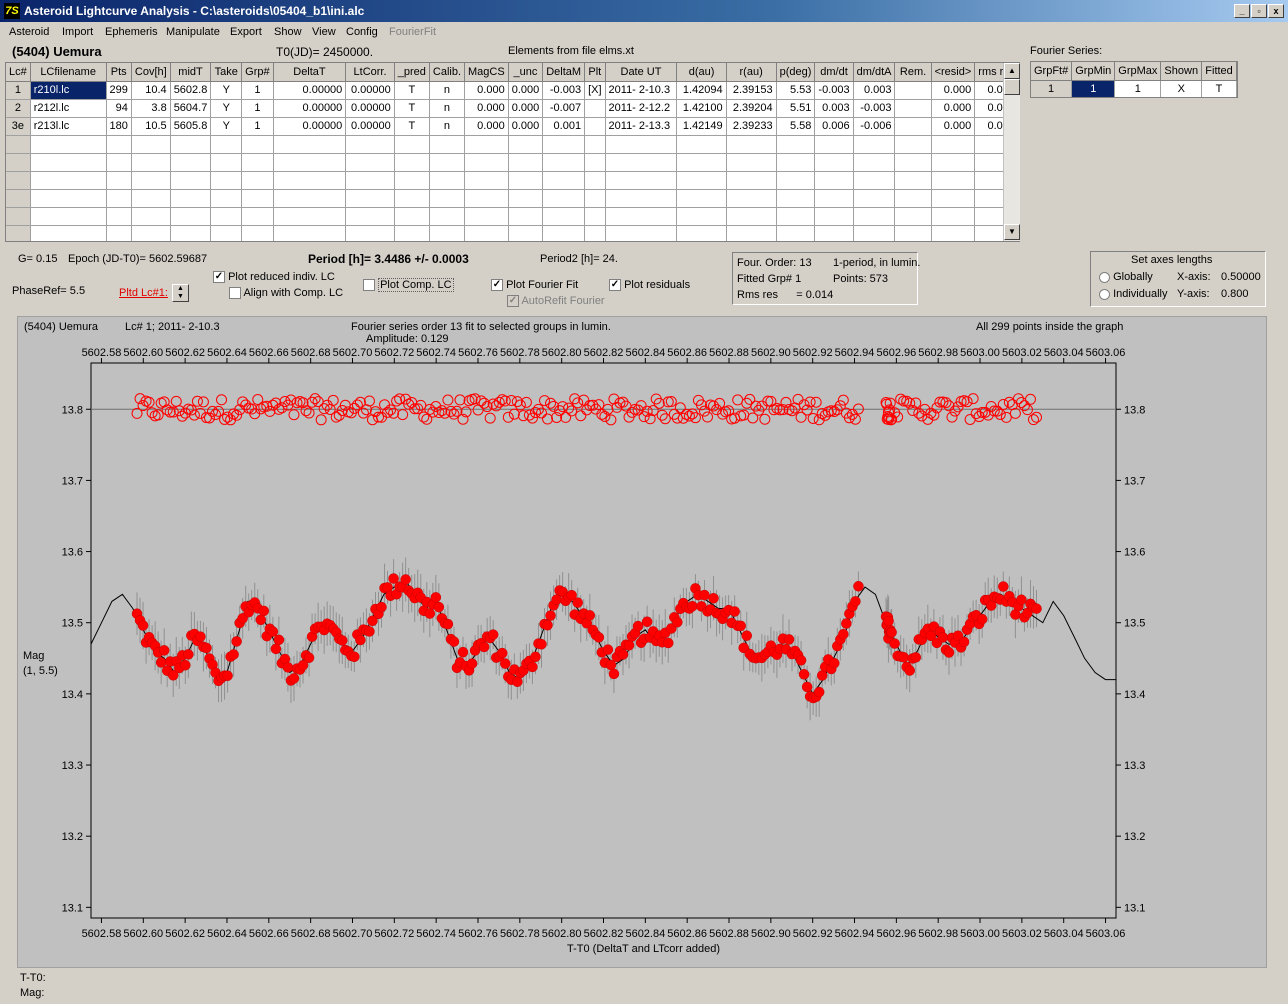 The width and height of the screenshot is (1288, 1004). Describe the element at coordinates (953, 72) in the screenshot. I see `column-header: <resid>` at that location.